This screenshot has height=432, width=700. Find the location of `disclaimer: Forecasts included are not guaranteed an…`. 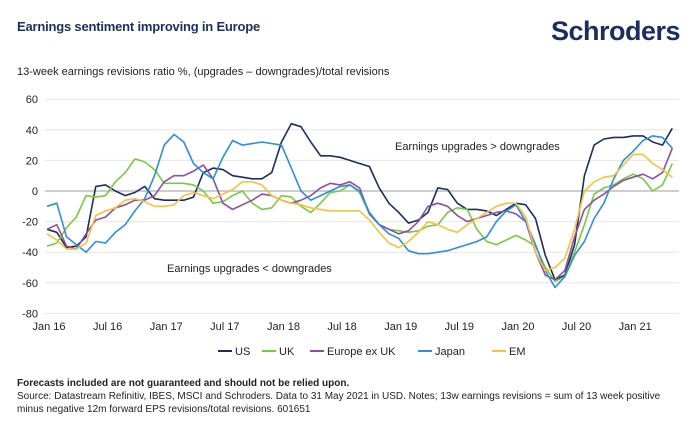

disclaimer: Forecasts included are not guaranteed an… is located at coordinates (183, 383).